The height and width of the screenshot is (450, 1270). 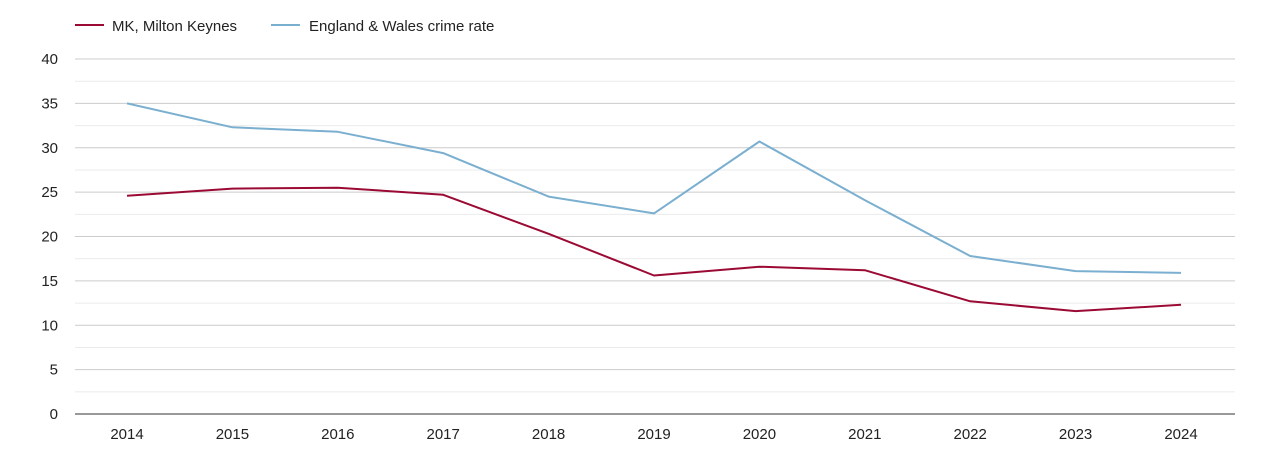 What do you see at coordinates (49, 103) in the screenshot?
I see `y-tick-label: 35` at bounding box center [49, 103].